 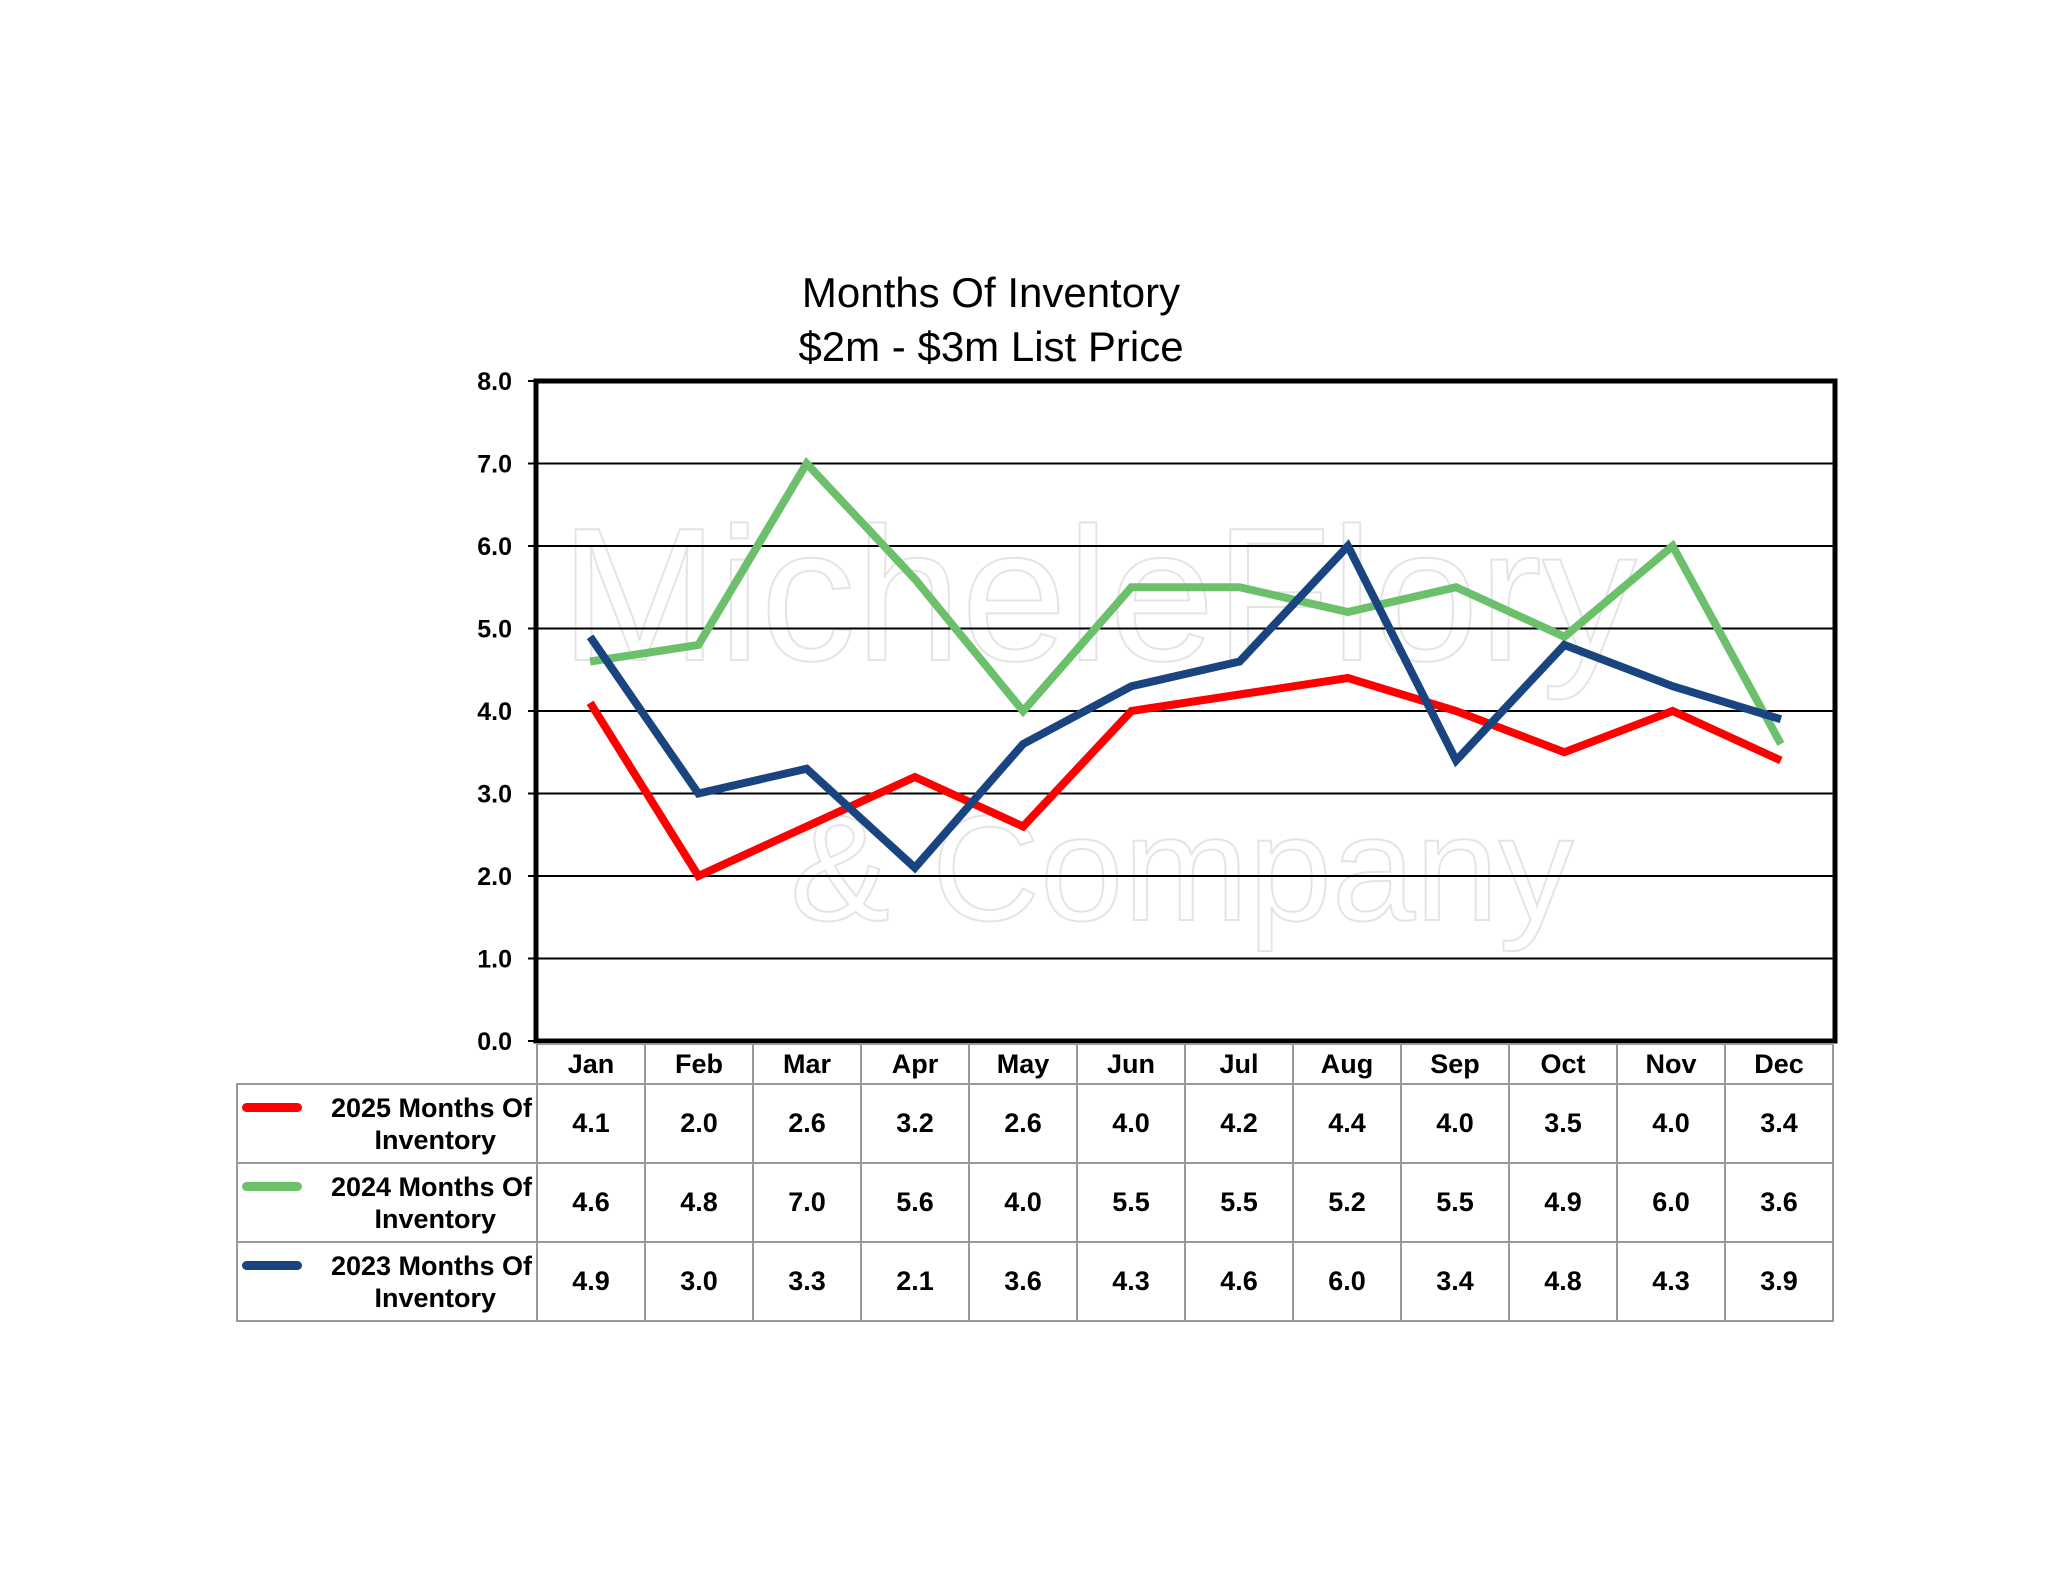 What do you see at coordinates (1671, 1064) in the screenshot?
I see `x-tick-label: Nov` at bounding box center [1671, 1064].